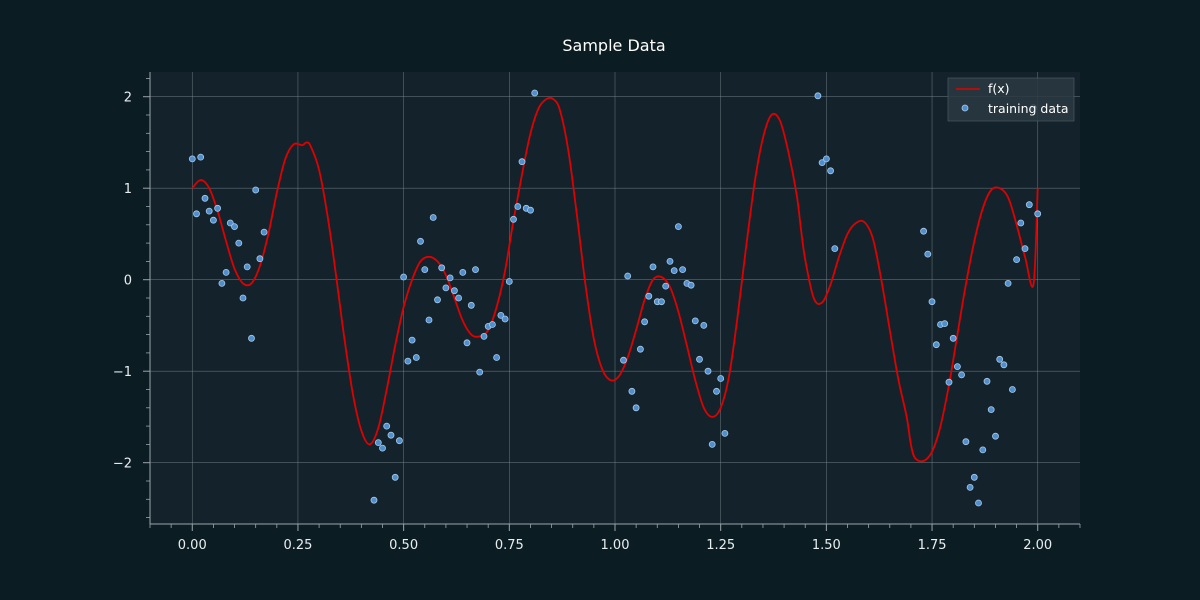 The width and height of the screenshot is (1200, 600). What do you see at coordinates (128, 281) in the screenshot?
I see `y-tick-label: 0` at bounding box center [128, 281].